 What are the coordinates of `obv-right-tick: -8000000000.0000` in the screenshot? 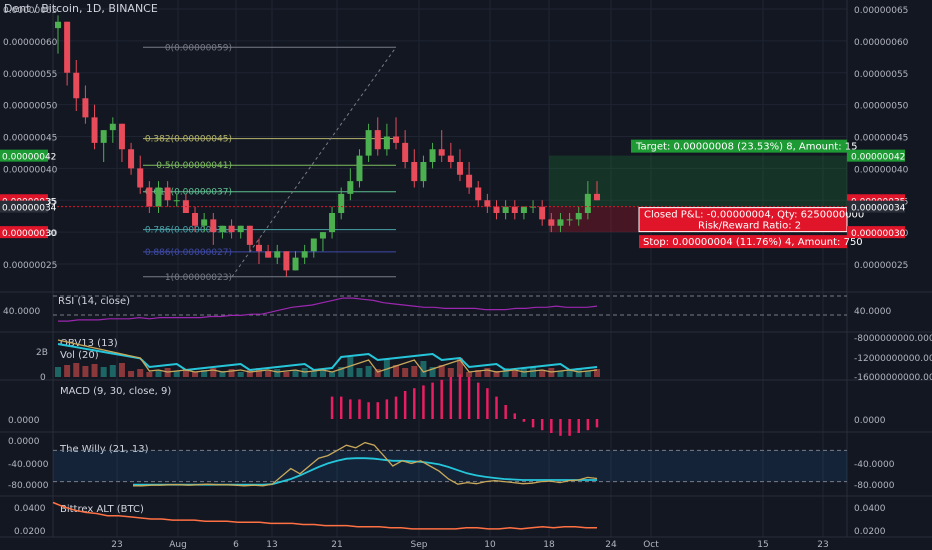 It's located at (893, 339).